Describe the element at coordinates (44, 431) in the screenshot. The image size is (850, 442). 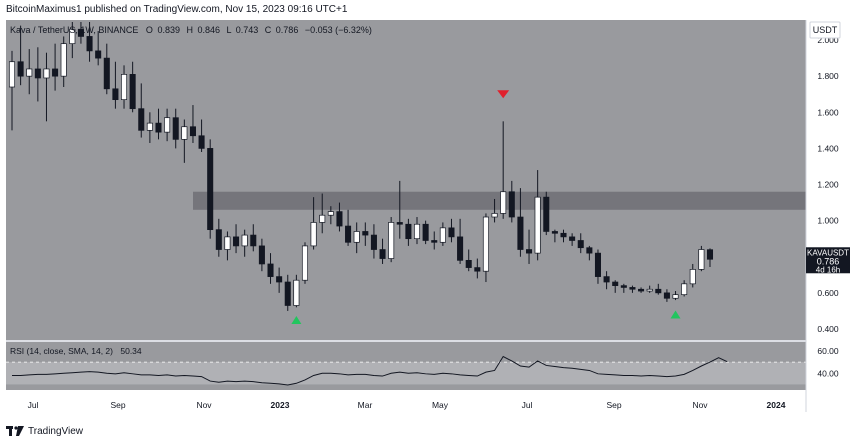
I see `tradingview-logo: TradingView` at that location.